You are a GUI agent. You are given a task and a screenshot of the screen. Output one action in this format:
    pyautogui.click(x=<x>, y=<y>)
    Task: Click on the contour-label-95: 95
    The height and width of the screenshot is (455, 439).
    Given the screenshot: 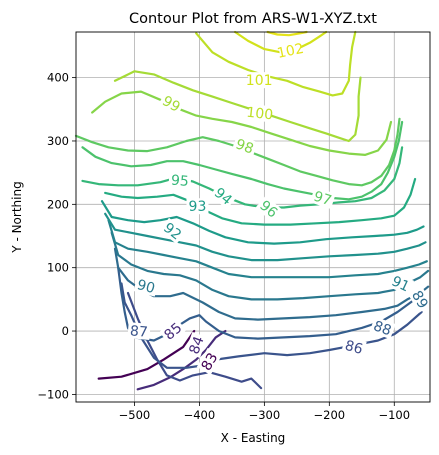 What is the action you would take?
    pyautogui.click(x=179, y=181)
    